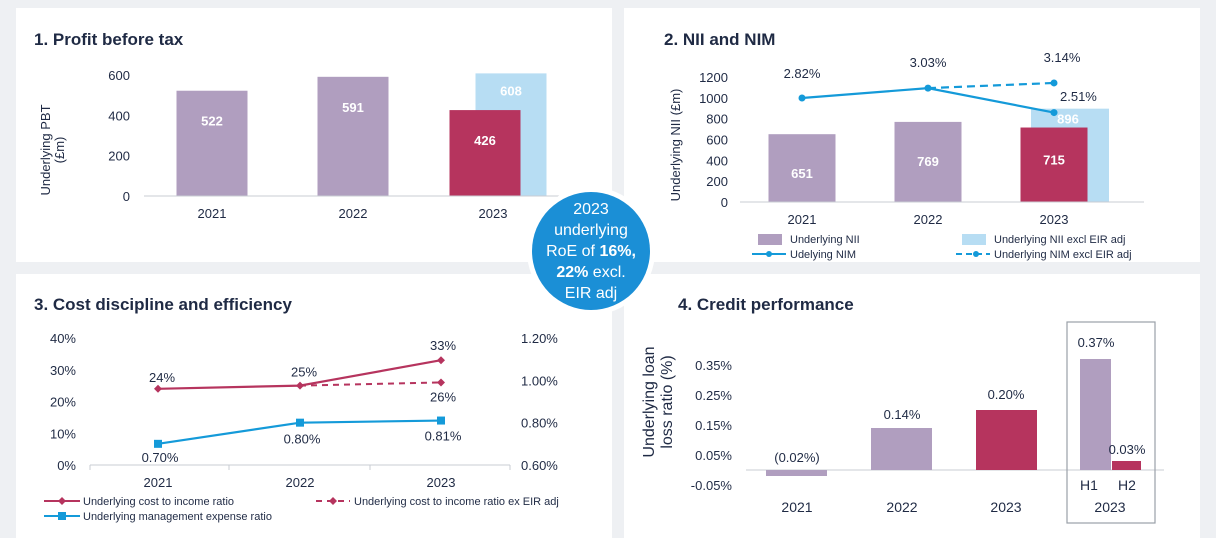  What do you see at coordinates (119, 75) in the screenshot?
I see `pbt-ytick: 600` at bounding box center [119, 75].